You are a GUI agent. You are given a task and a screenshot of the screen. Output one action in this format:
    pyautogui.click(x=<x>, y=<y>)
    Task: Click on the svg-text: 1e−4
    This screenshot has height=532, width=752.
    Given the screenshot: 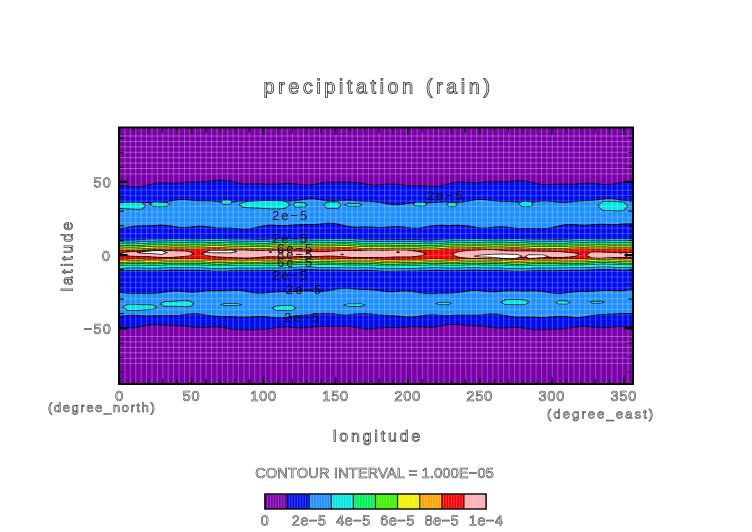 What is the action you would take?
    pyautogui.click(x=486, y=521)
    